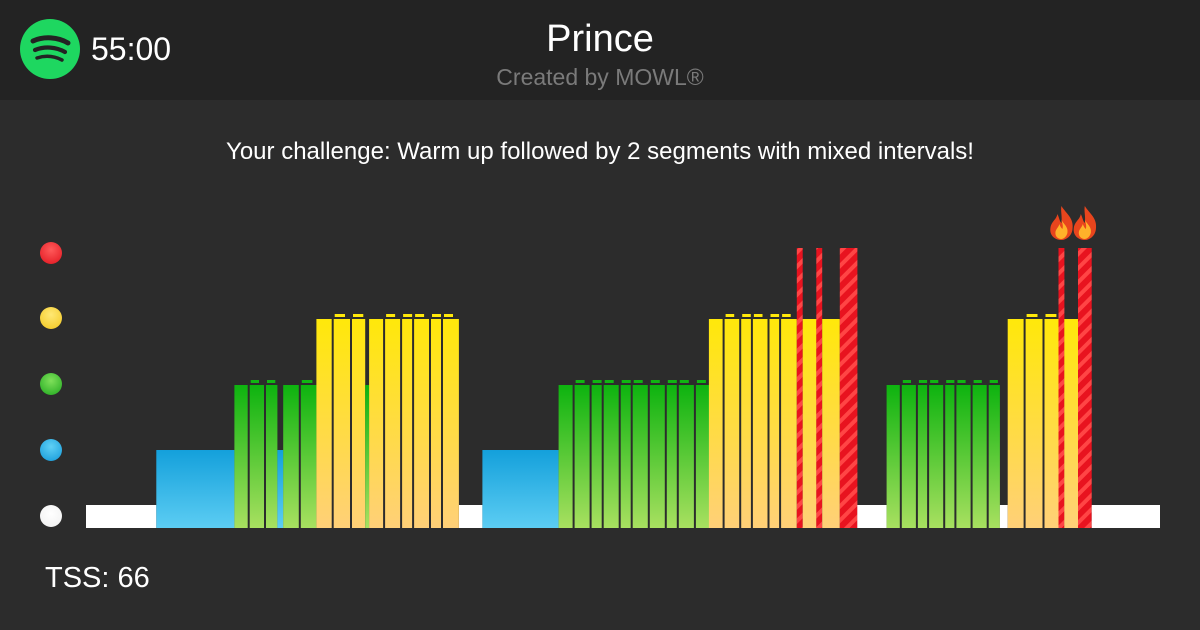 This screenshot has height=630, width=1200. Describe the element at coordinates (51, 450) in the screenshot. I see `zone-dot-blue` at that location.